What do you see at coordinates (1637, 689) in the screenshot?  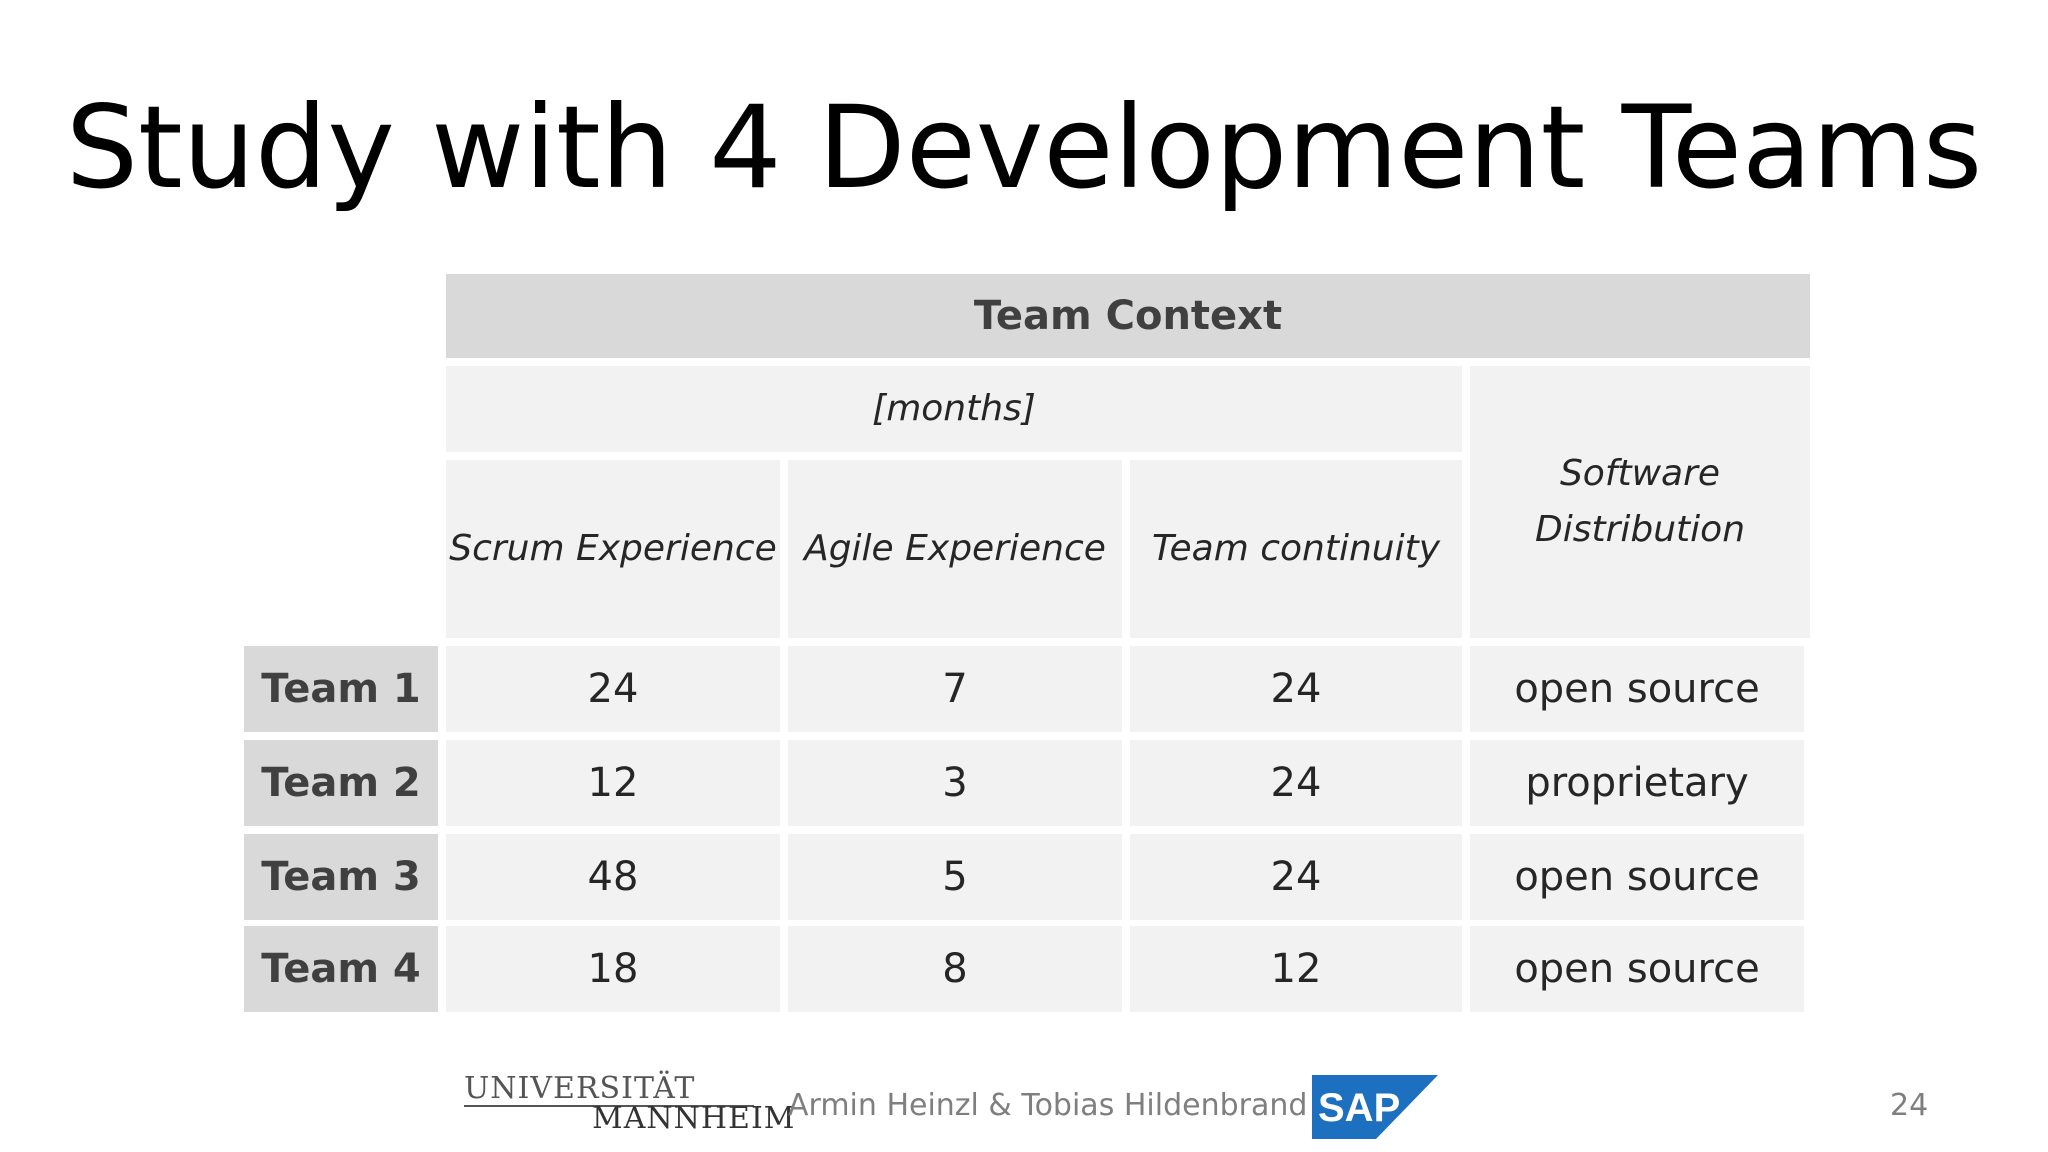 I see `cell-team-1-distribution: open source` at bounding box center [1637, 689].